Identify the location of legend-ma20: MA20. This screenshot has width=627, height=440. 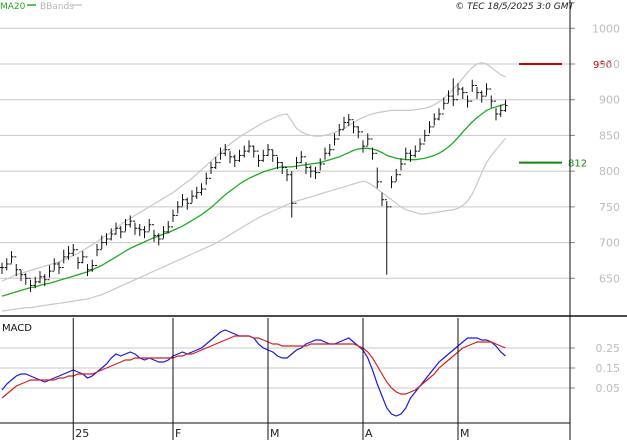
(13, 7).